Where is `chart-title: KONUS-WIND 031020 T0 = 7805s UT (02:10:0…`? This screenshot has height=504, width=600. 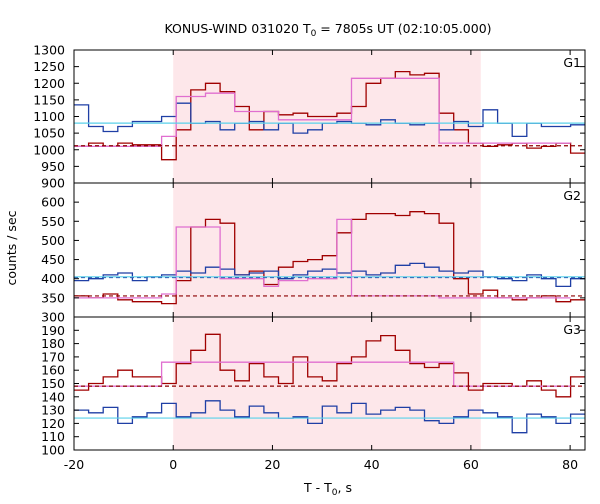 chart-title: KONUS-WIND 031020 T0 = 7805s UT (02:10:0… is located at coordinates (327, 30).